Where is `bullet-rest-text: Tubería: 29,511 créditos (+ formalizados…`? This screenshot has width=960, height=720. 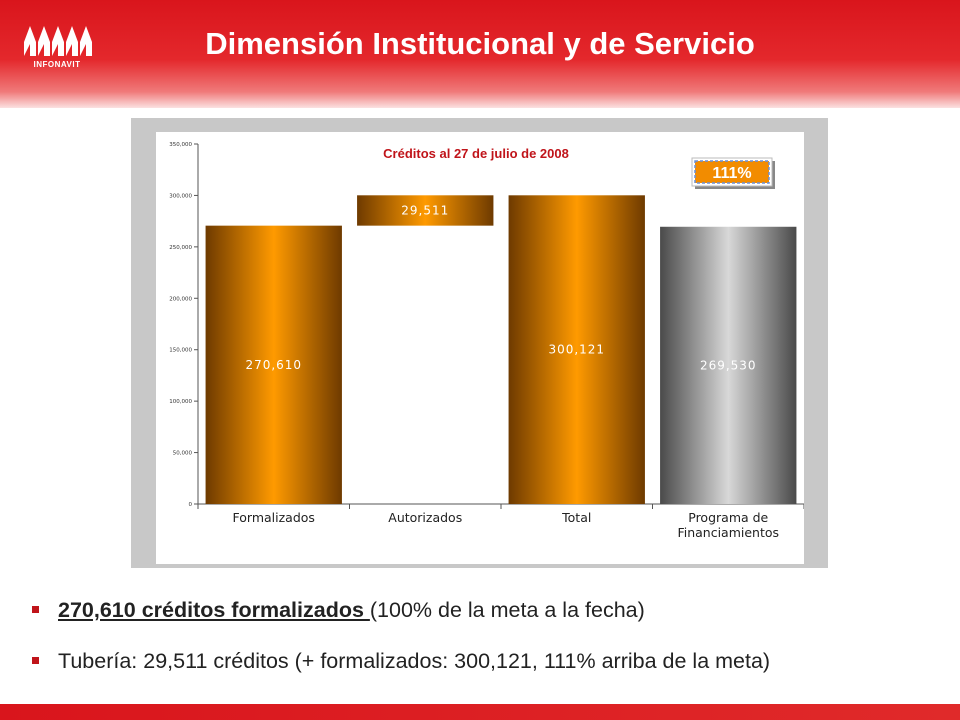
bullet-rest-text: Tubería: 29,511 créditos (+ formalizados… is located at coordinates (414, 661).